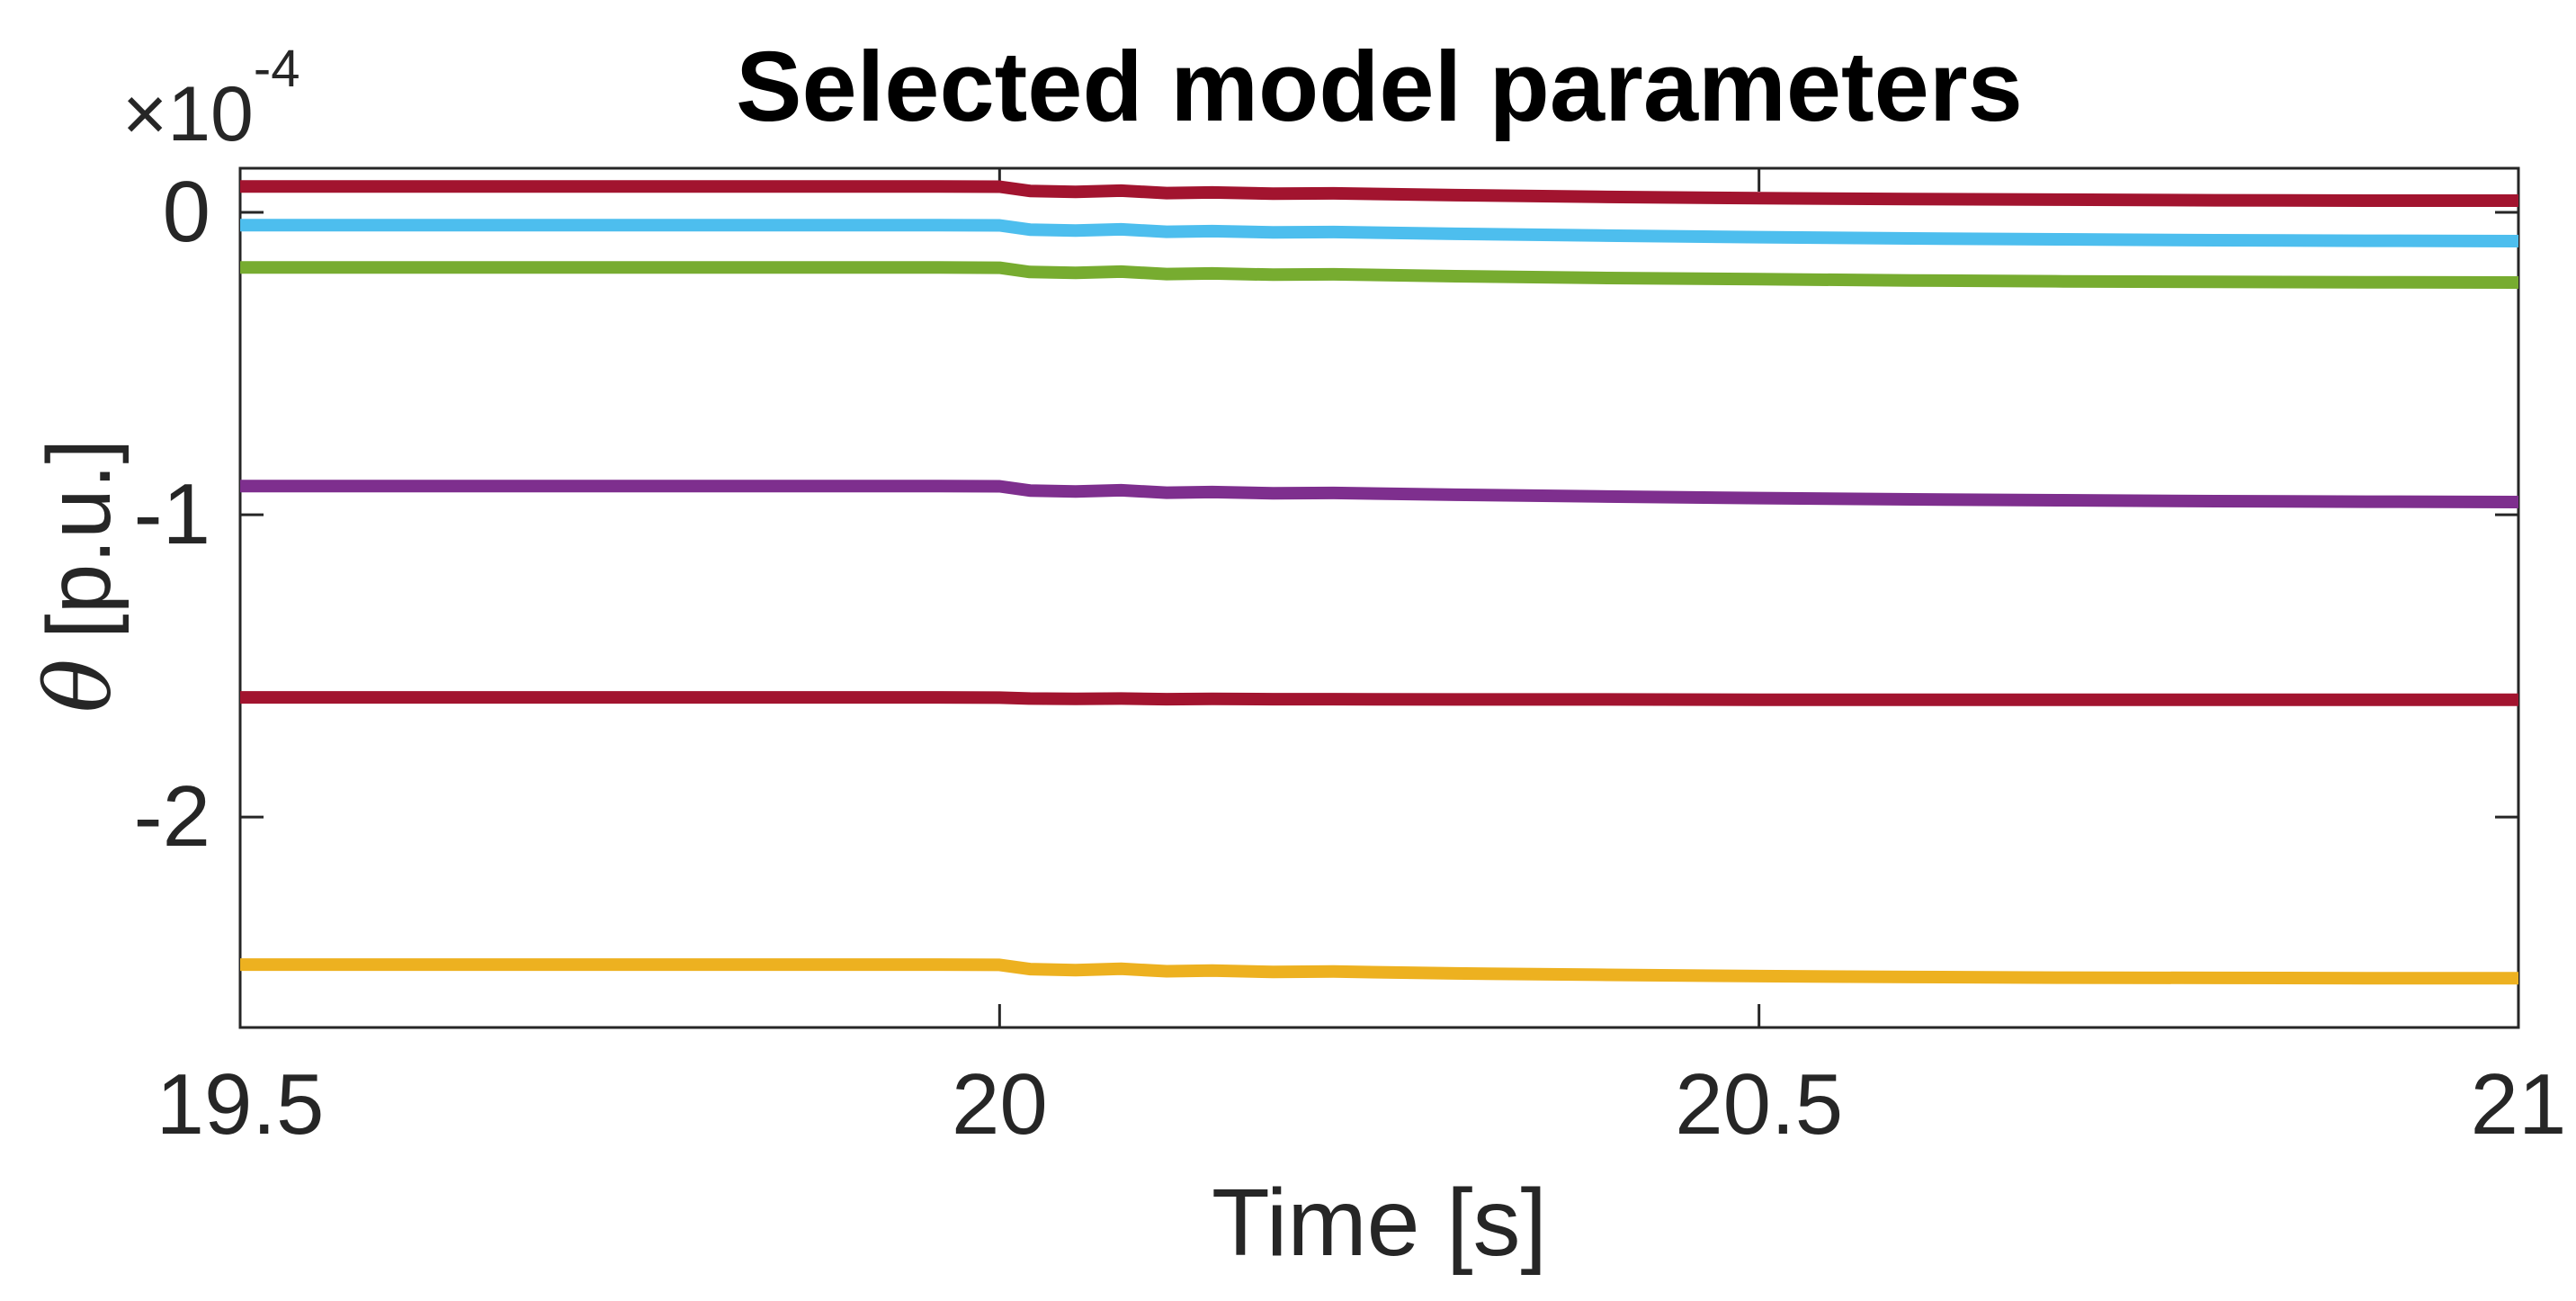  I want to click on y-axis-multiplier-exponent: -4, so click(276, 69).